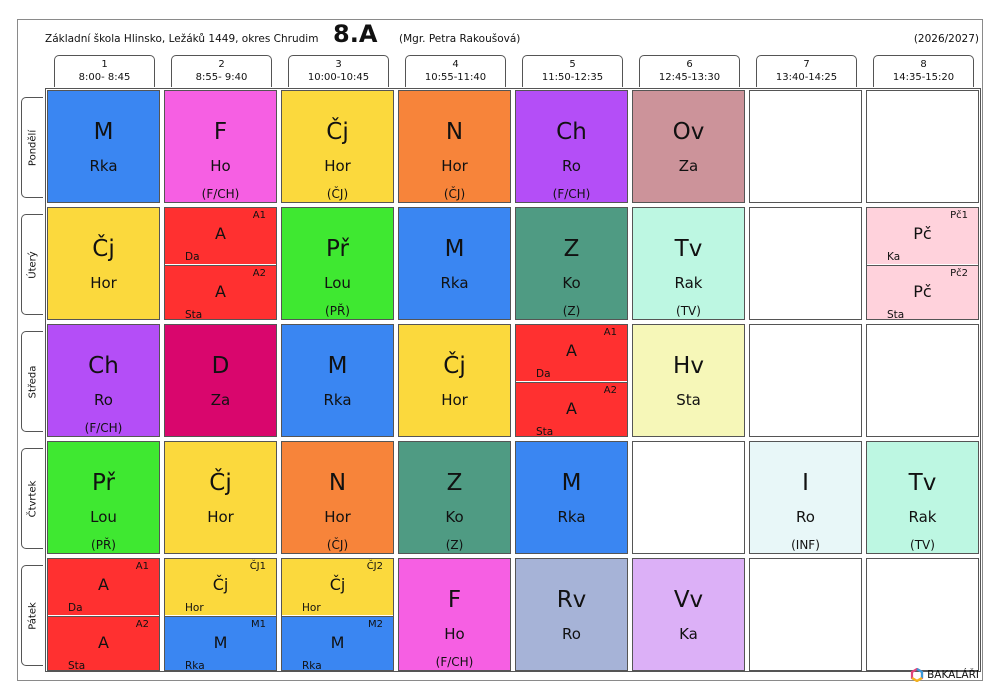 The width and height of the screenshot is (1001, 696). What do you see at coordinates (374, 566) in the screenshot?
I see `group-label: ČJ2` at bounding box center [374, 566].